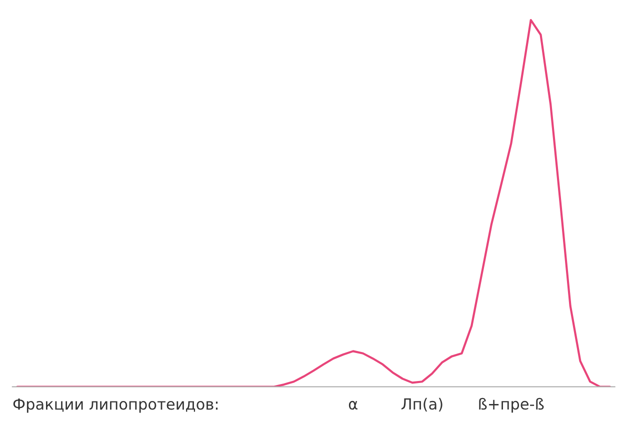  Describe the element at coordinates (421, 405) in the screenshot. I see `x-tick-label: Лп(а)` at that location.